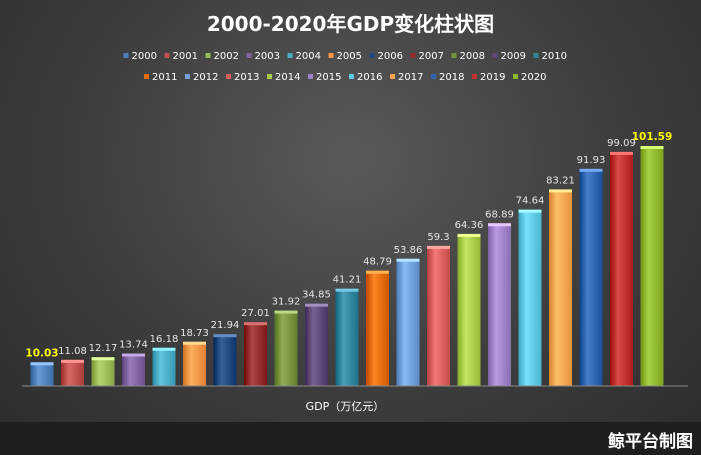 This screenshot has width=701, height=455. I want to click on legend-swatch-2018, so click(433, 76).